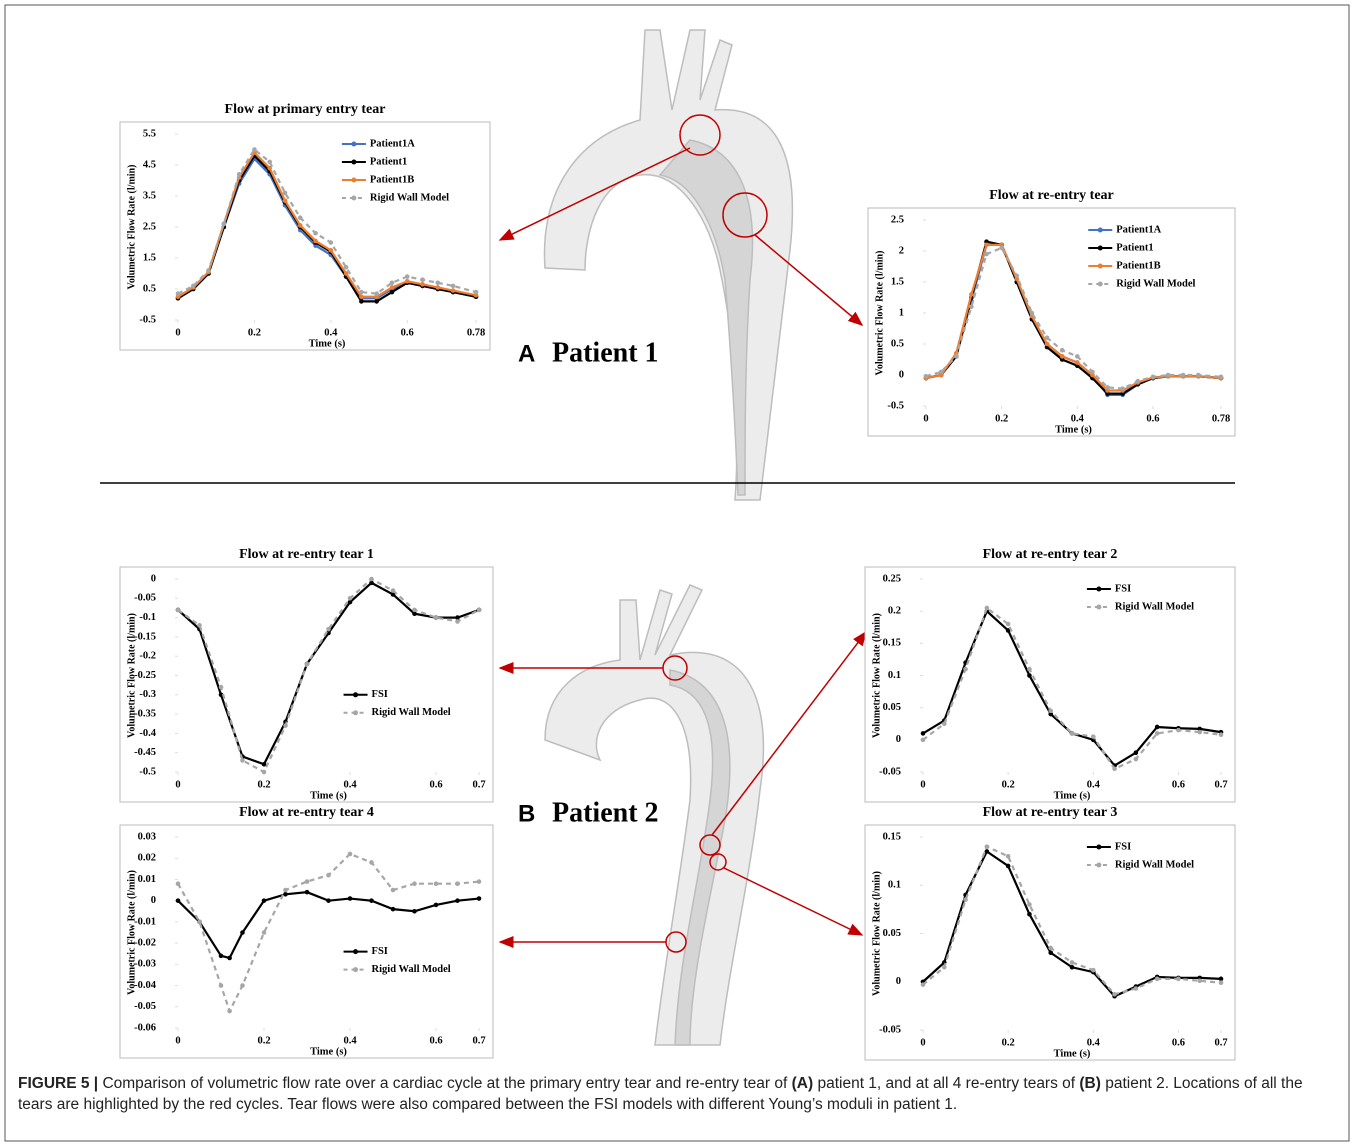  What do you see at coordinates (897, 219) in the screenshot?
I see `y-tick-label: 2.5` at bounding box center [897, 219].